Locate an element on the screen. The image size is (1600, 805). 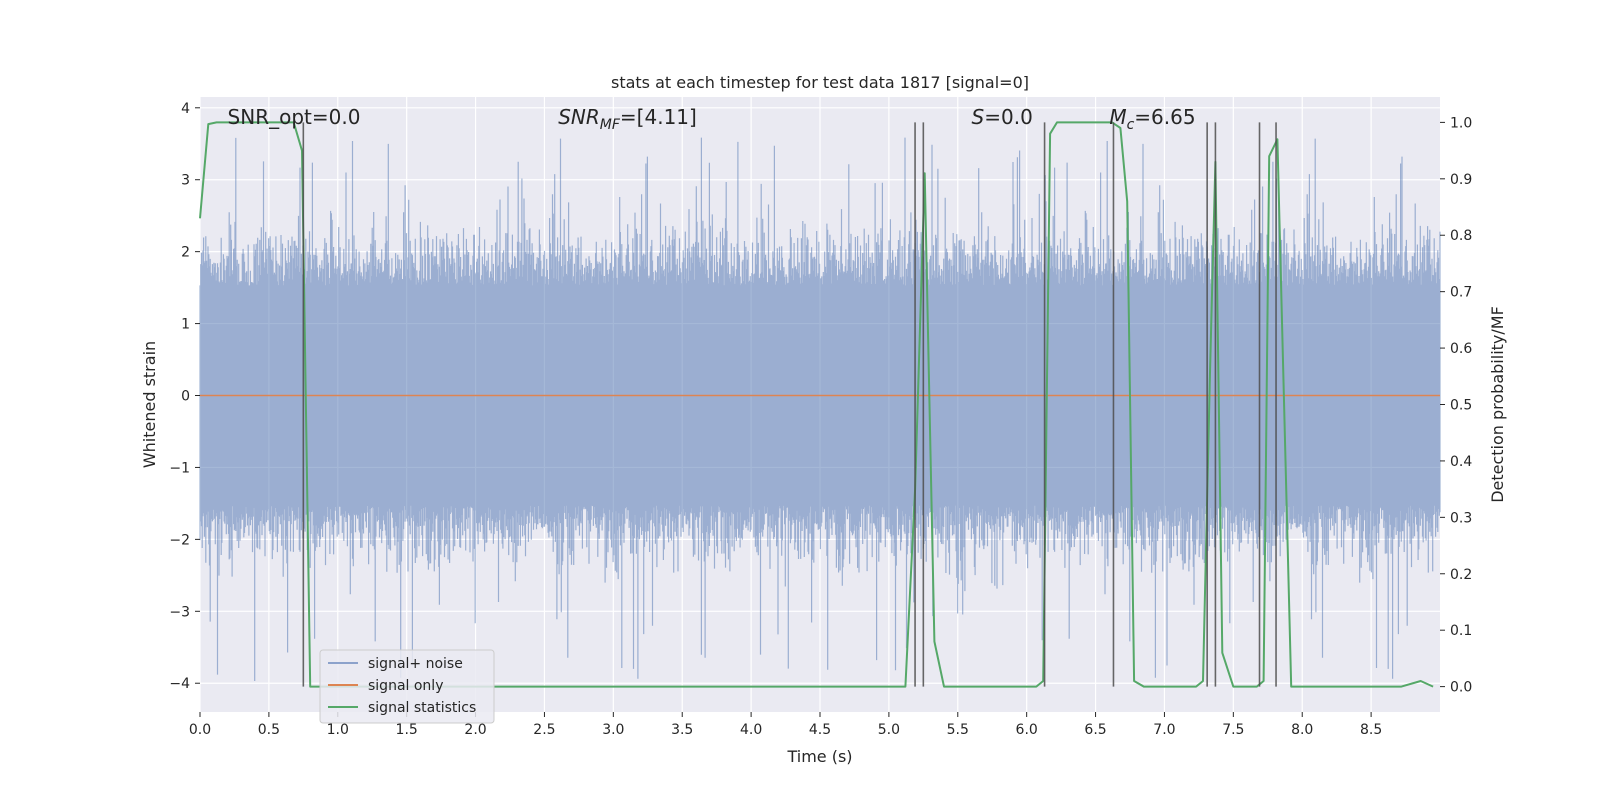
y2-tick-label: 0.3 is located at coordinates (1461, 518).